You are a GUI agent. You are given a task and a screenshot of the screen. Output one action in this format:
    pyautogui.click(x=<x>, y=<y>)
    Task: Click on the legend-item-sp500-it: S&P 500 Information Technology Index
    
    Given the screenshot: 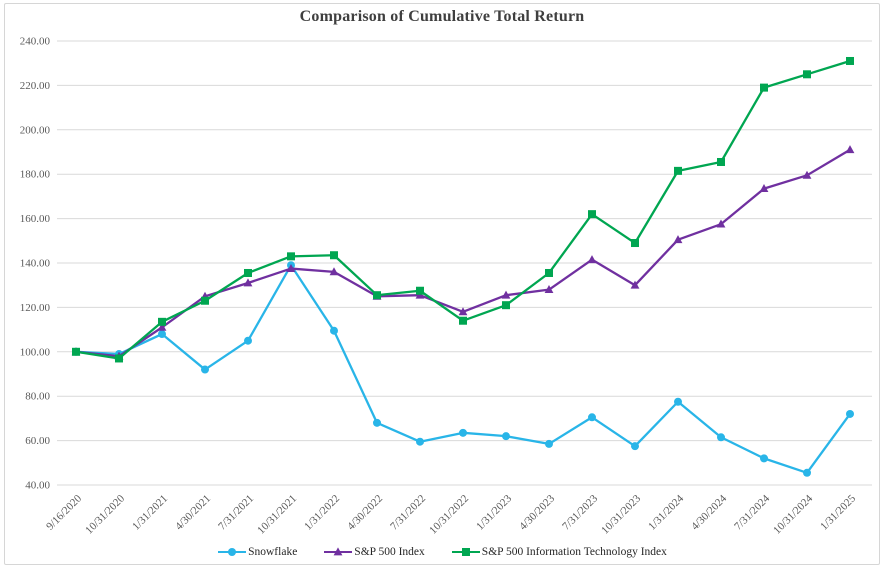 What is the action you would take?
    pyautogui.click(x=559, y=552)
    